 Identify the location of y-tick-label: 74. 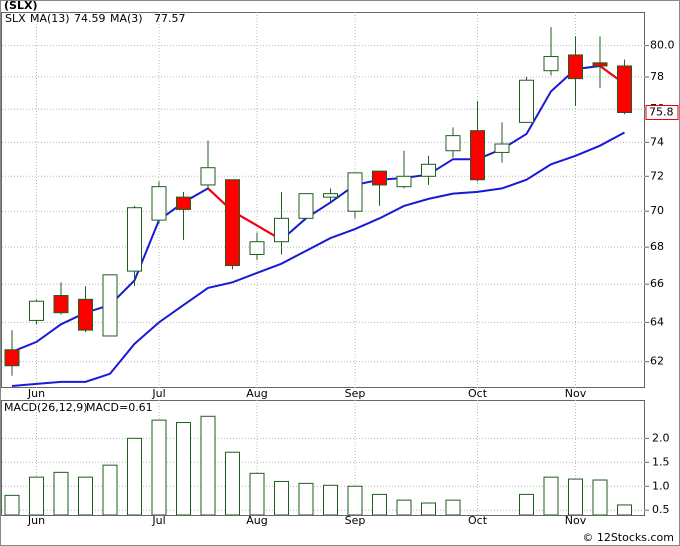
(657, 141).